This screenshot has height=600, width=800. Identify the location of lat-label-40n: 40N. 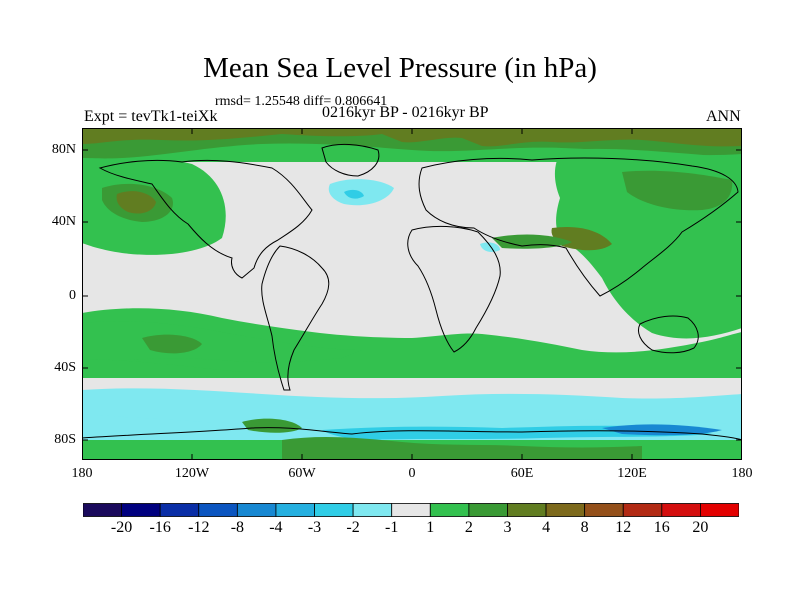
(63, 221).